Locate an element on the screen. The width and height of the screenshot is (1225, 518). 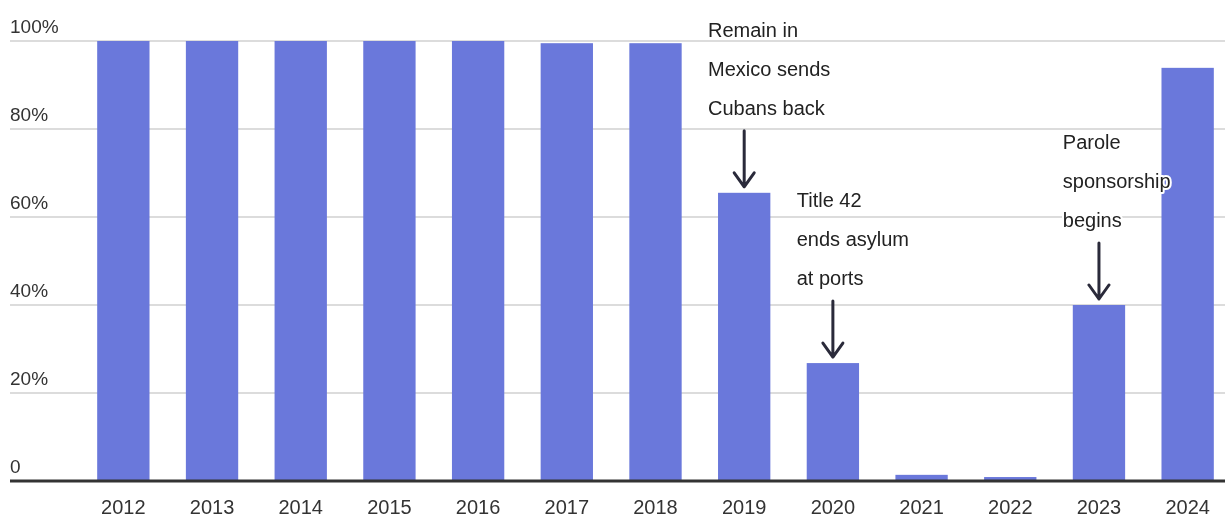
x-tick-label: 2023 is located at coordinates (1099, 507).